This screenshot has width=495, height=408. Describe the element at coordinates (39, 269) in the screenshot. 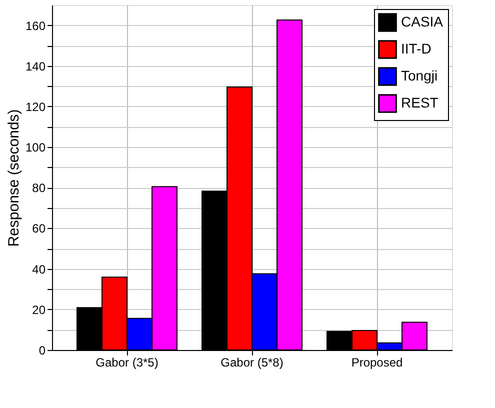

I see `y-tick-label: 40` at that location.